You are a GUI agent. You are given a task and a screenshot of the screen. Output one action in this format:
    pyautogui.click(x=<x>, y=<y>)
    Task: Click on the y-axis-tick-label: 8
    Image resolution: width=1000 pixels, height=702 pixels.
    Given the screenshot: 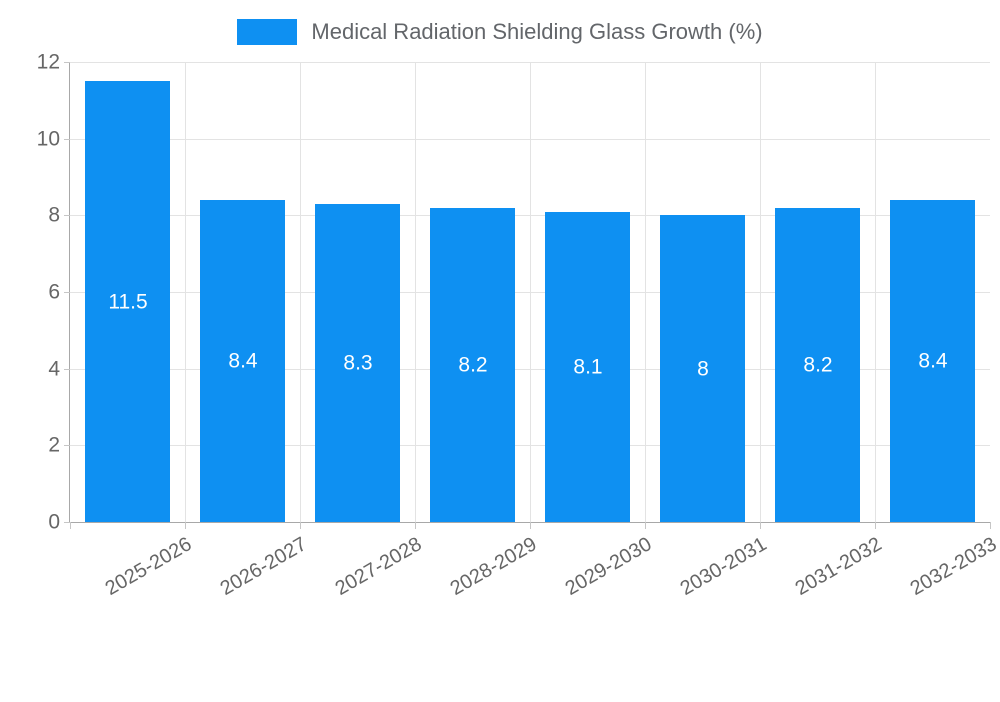 What is the action you would take?
    pyautogui.click(x=54, y=215)
    